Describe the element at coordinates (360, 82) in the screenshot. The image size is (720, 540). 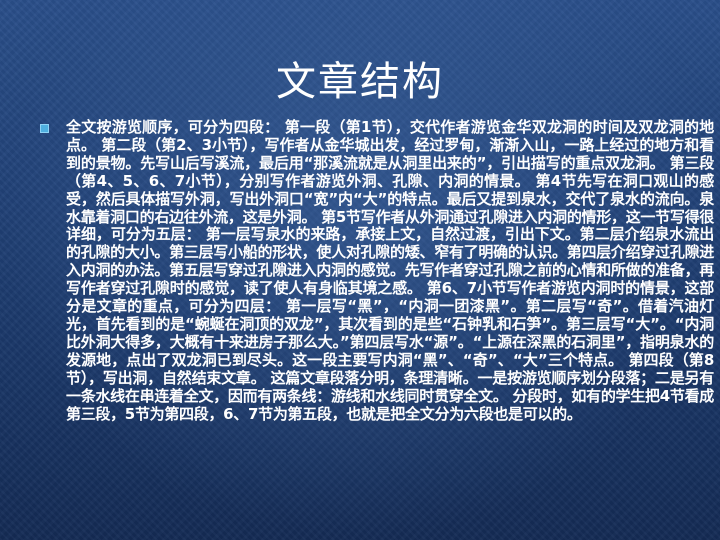
I see `slide-title: 文章结构` at that location.